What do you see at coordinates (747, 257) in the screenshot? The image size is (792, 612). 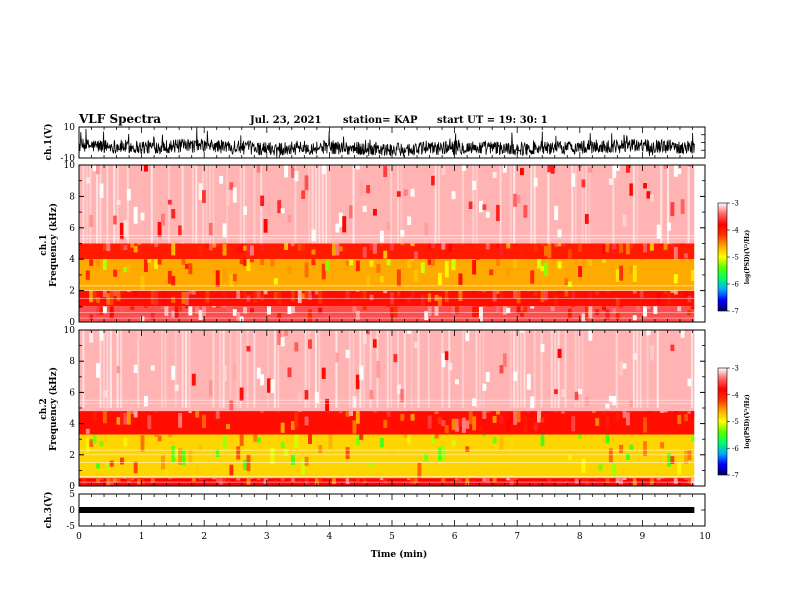 I see `colorbar-label: log(PSD)(V²/Hz)` at bounding box center [747, 257].